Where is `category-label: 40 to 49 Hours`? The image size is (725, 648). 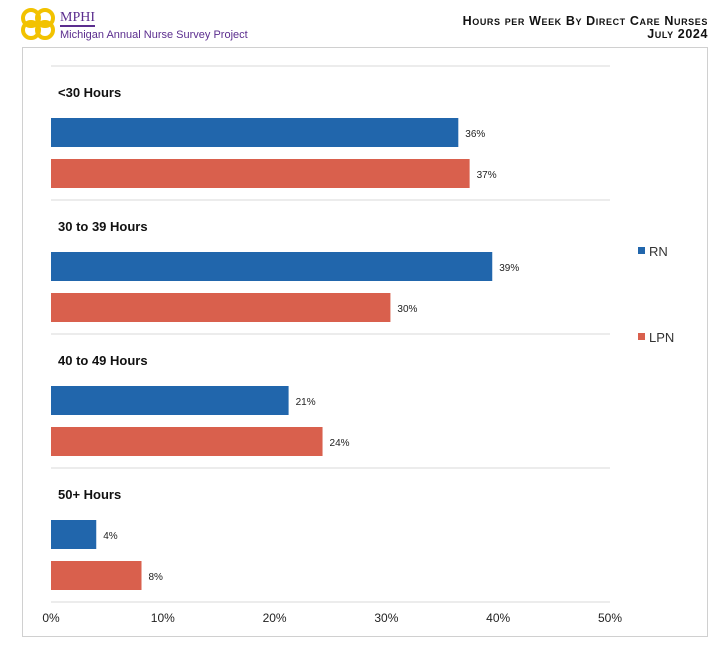 category-label: 40 to 49 Hours is located at coordinates (103, 360).